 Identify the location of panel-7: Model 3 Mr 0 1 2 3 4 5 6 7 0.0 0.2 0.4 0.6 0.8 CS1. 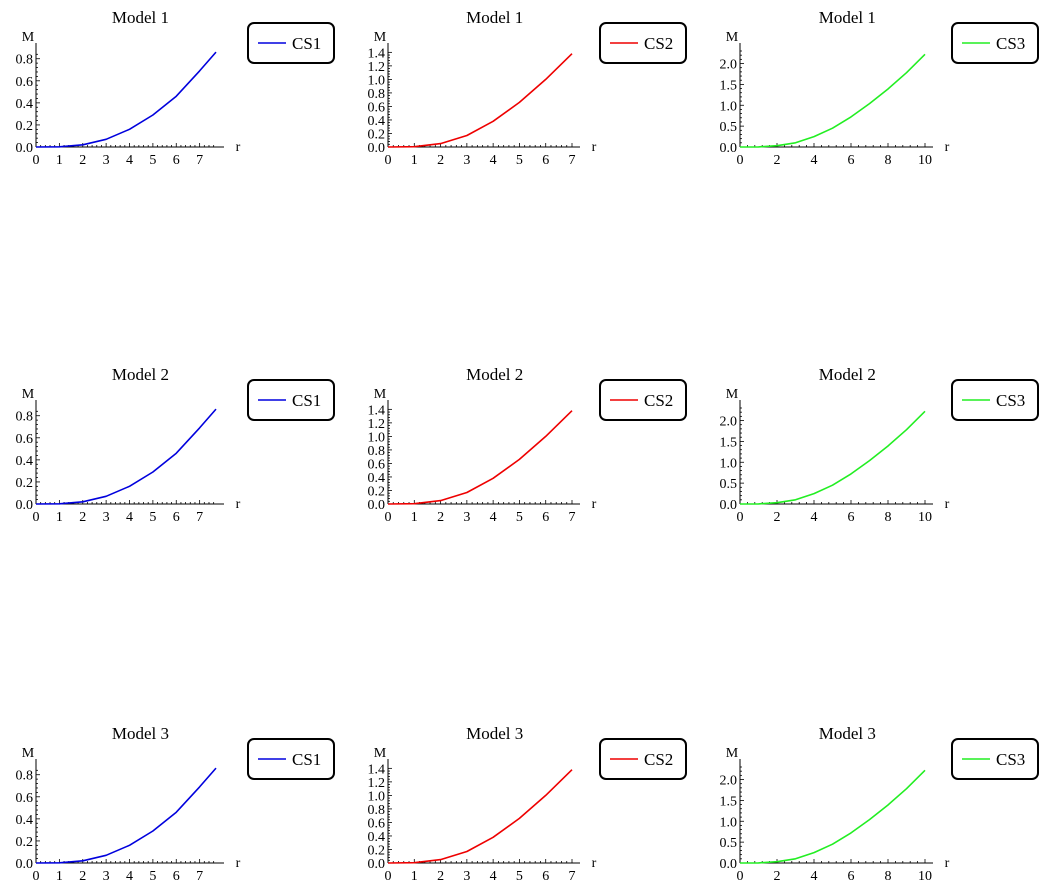
(175, 804).